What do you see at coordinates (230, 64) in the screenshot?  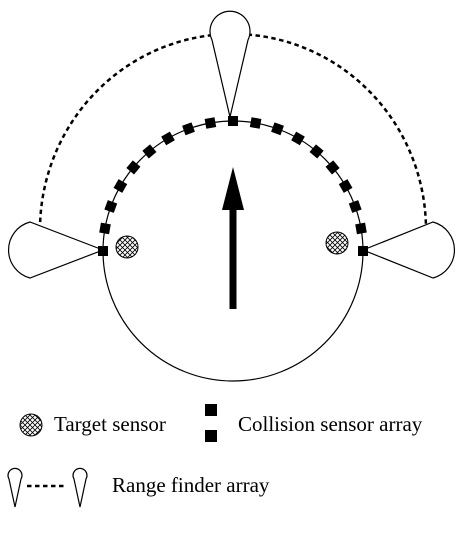 I see `range-finder-top-icon` at bounding box center [230, 64].